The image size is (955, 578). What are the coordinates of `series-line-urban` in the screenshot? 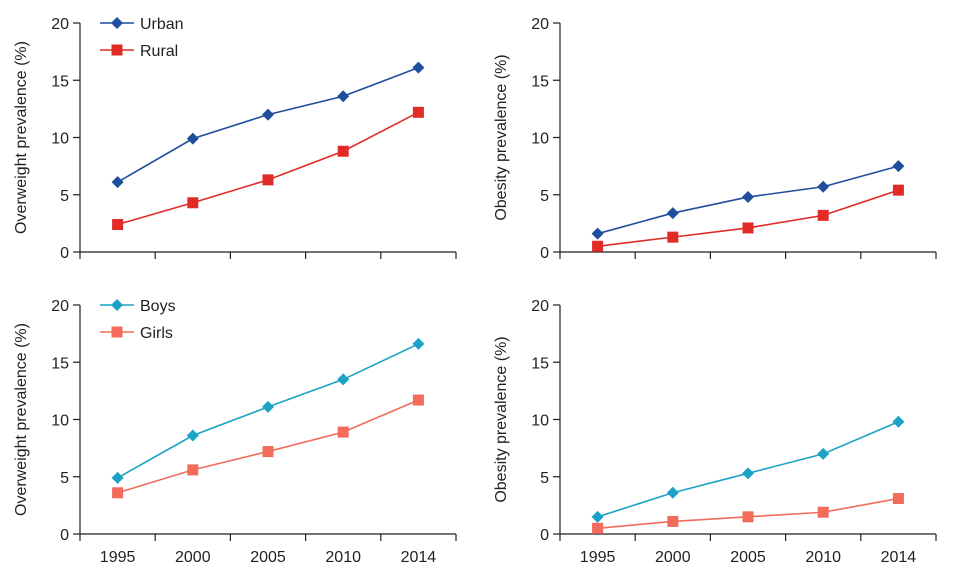 It's located at (268, 124).